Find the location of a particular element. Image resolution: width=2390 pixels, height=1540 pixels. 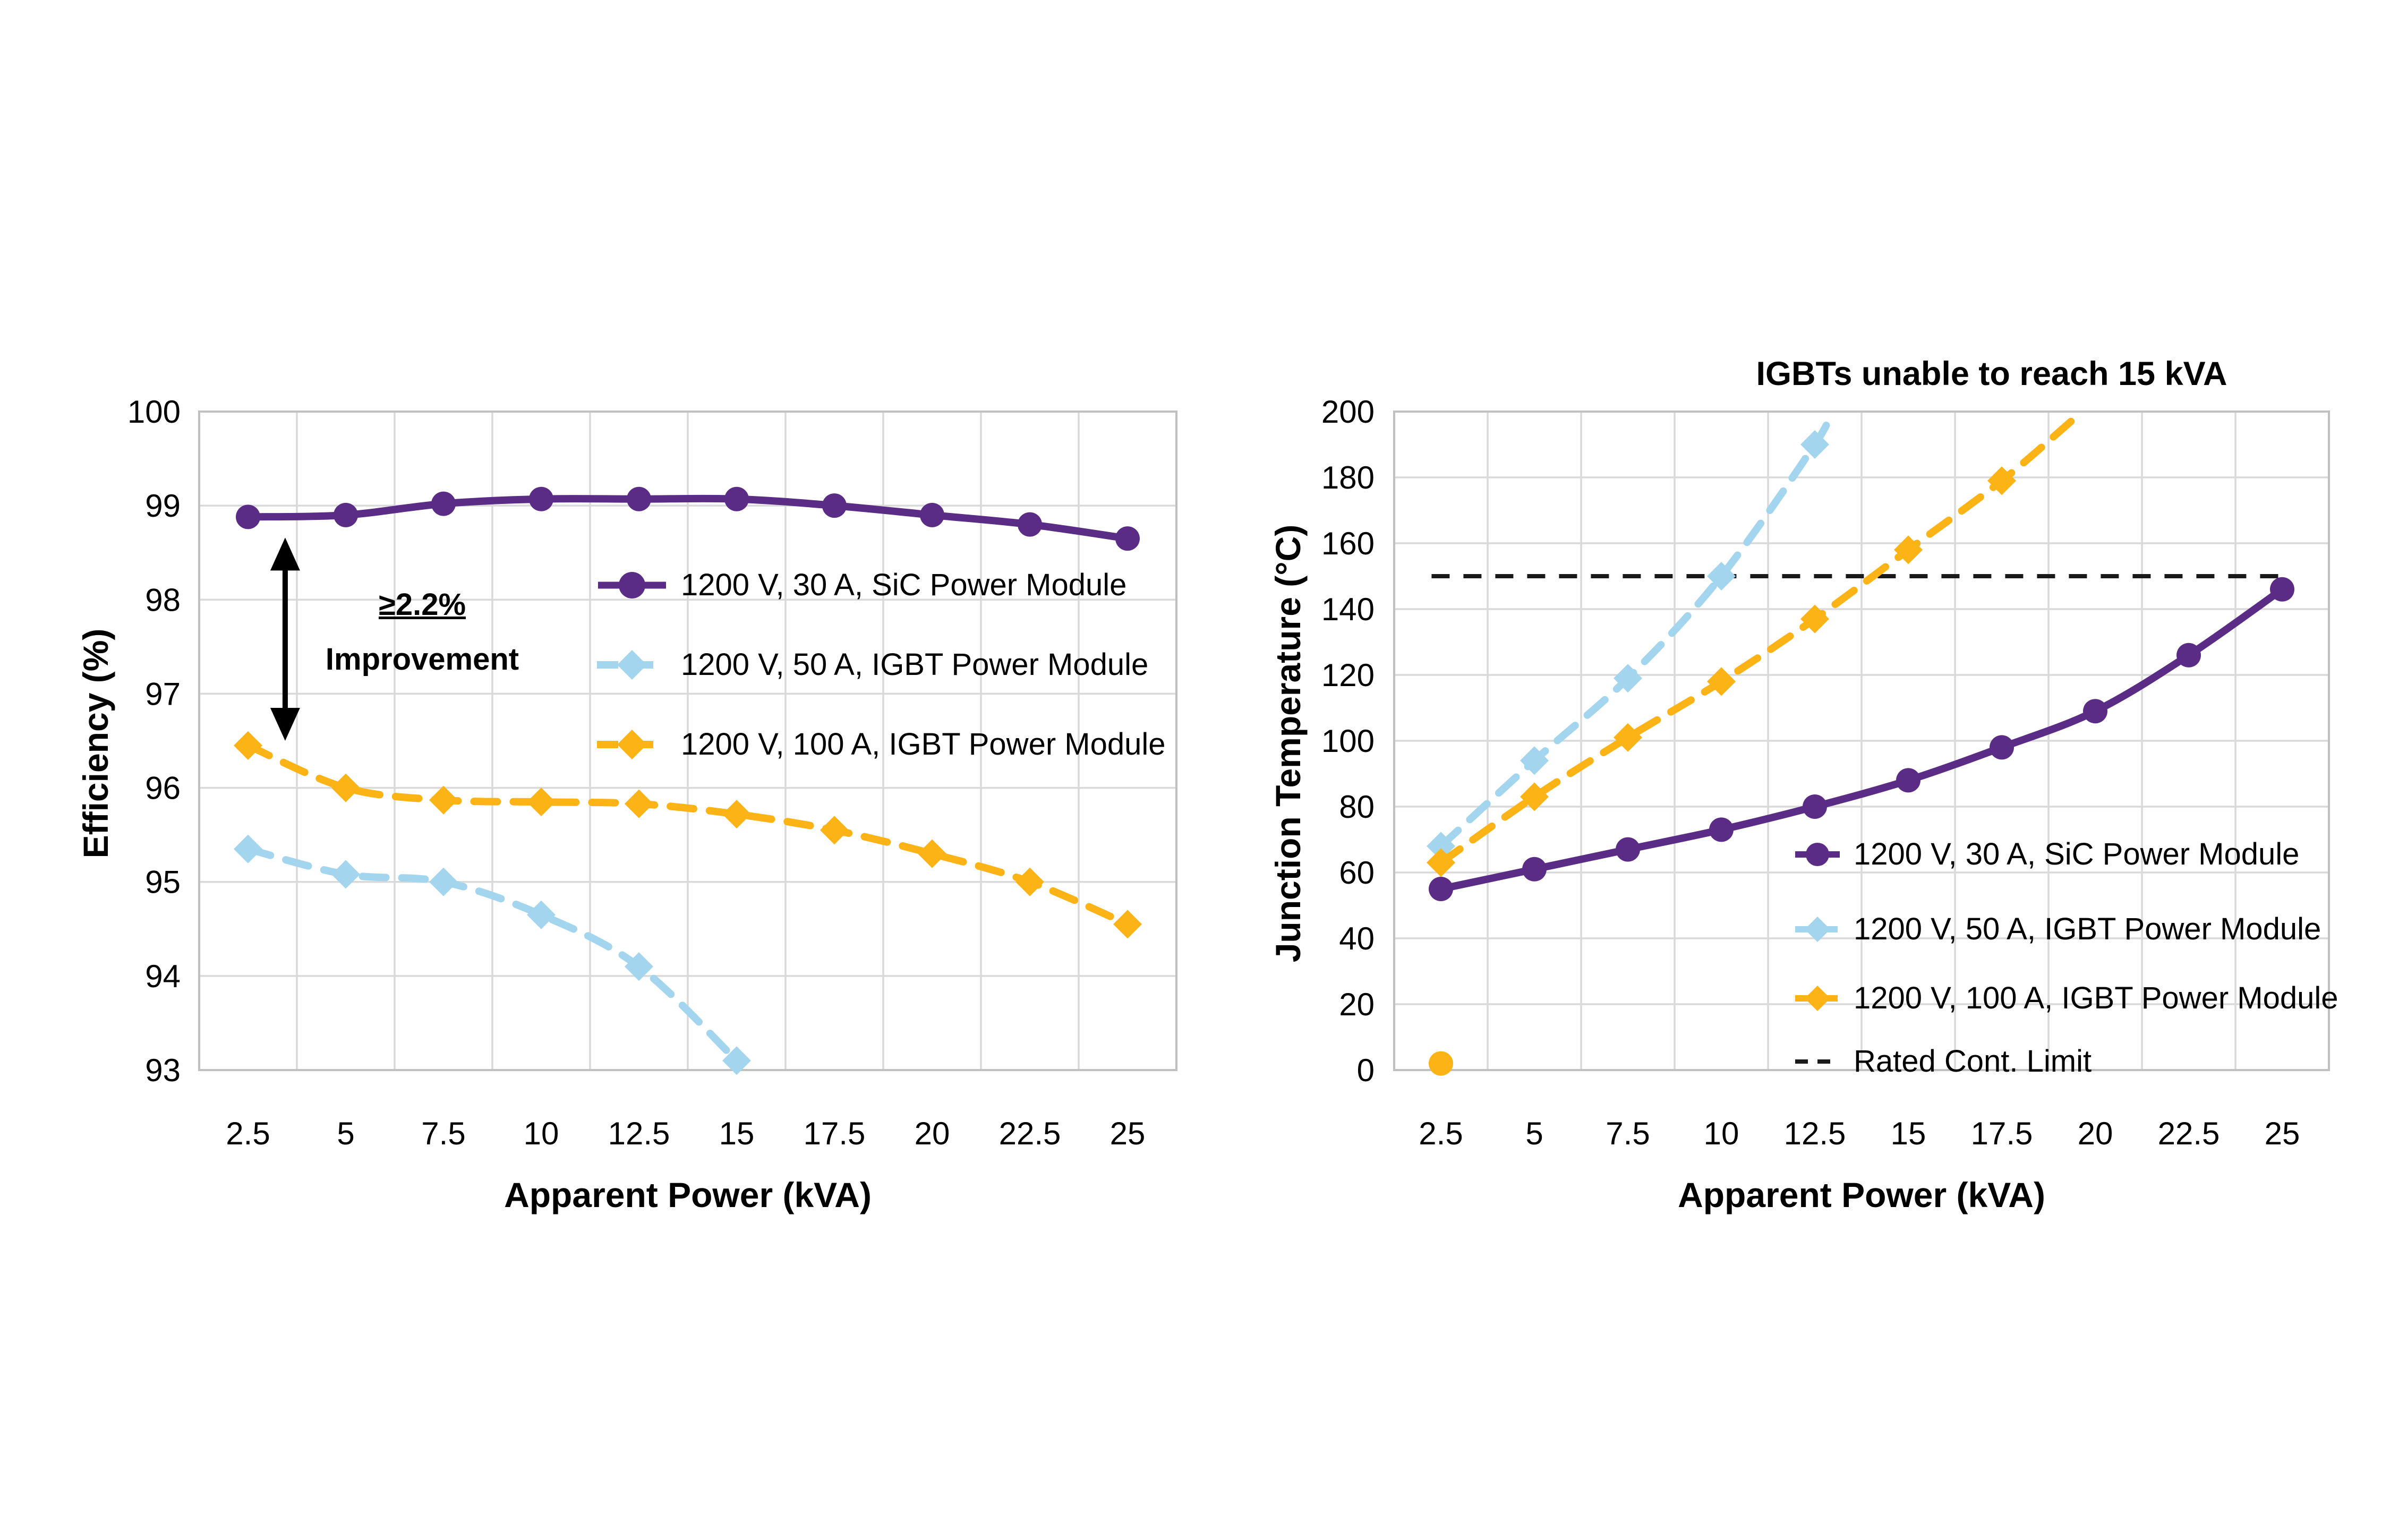

y-tick-label: 0 is located at coordinates (1366, 1070).